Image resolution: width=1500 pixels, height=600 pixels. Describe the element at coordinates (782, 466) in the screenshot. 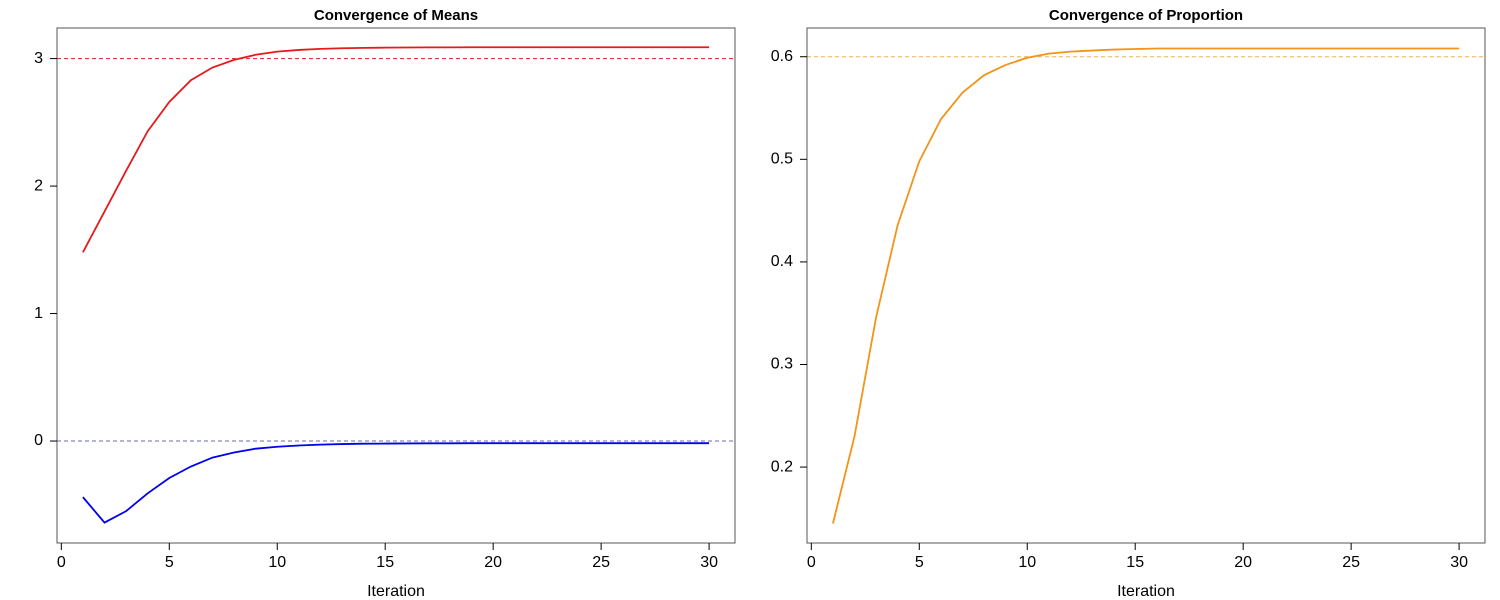

I see `y-tick-label: 0.2` at that location.